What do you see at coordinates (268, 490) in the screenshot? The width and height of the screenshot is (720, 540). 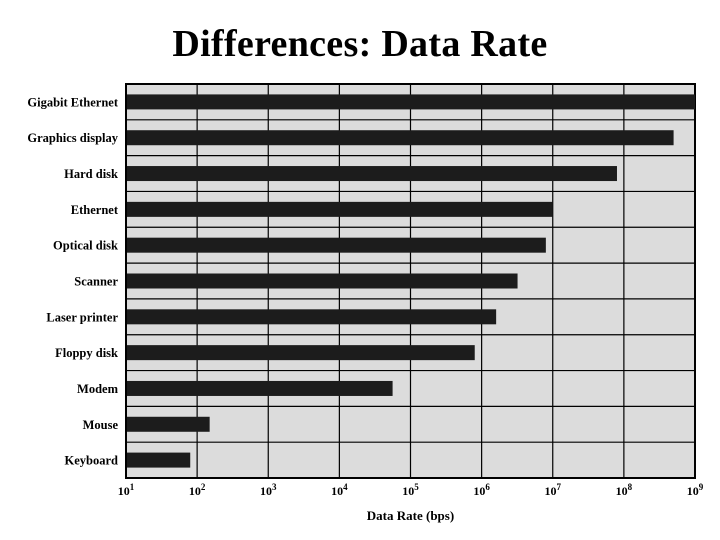 I see `x-tick-label: 10³` at bounding box center [268, 490].